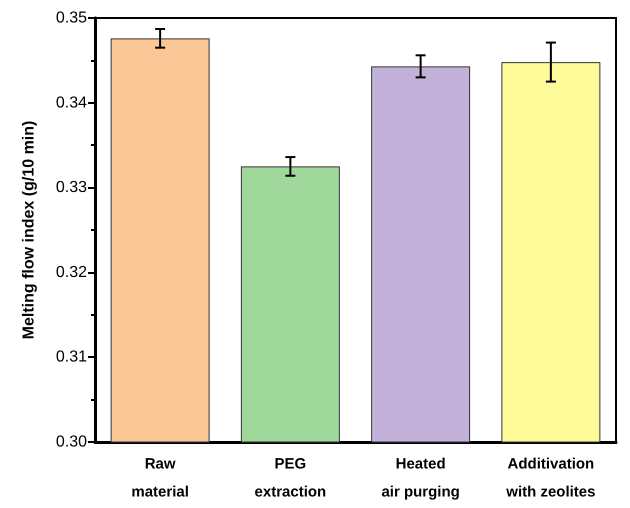 This screenshot has height=508, width=630. I want to click on y-tick-label: 0.31, so click(72, 357).